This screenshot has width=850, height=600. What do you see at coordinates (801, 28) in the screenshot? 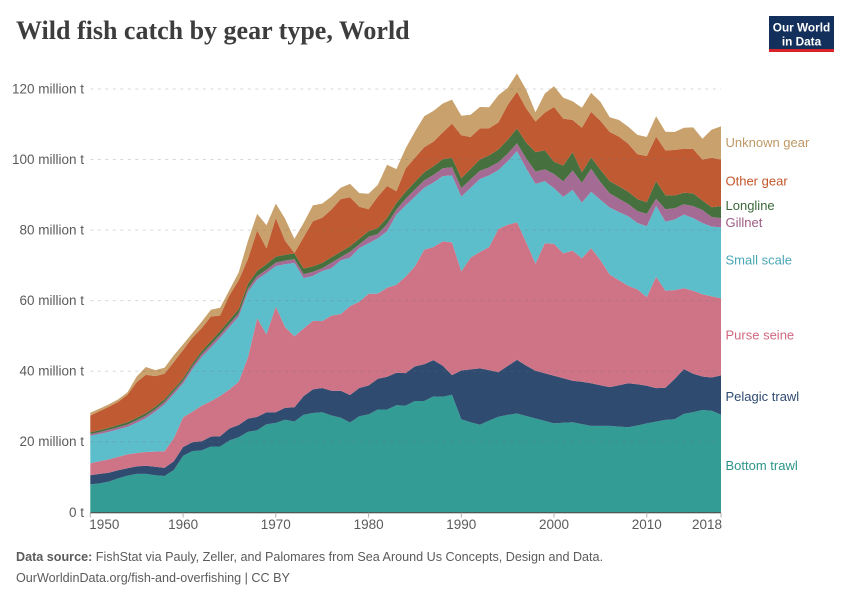
I see `svg-text: Our World` at bounding box center [801, 28].